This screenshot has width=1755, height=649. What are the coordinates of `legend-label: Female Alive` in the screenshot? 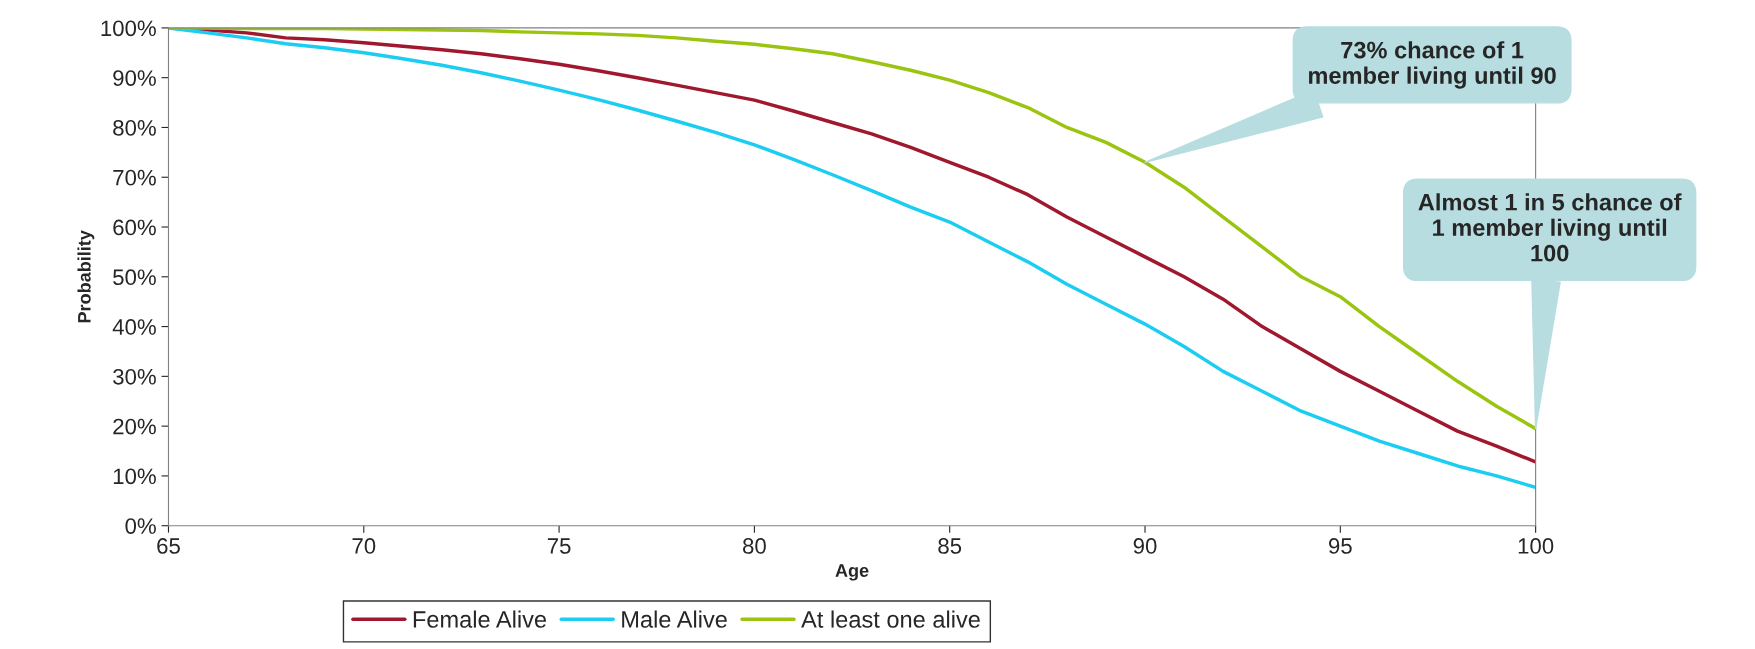 It's located at (480, 619).